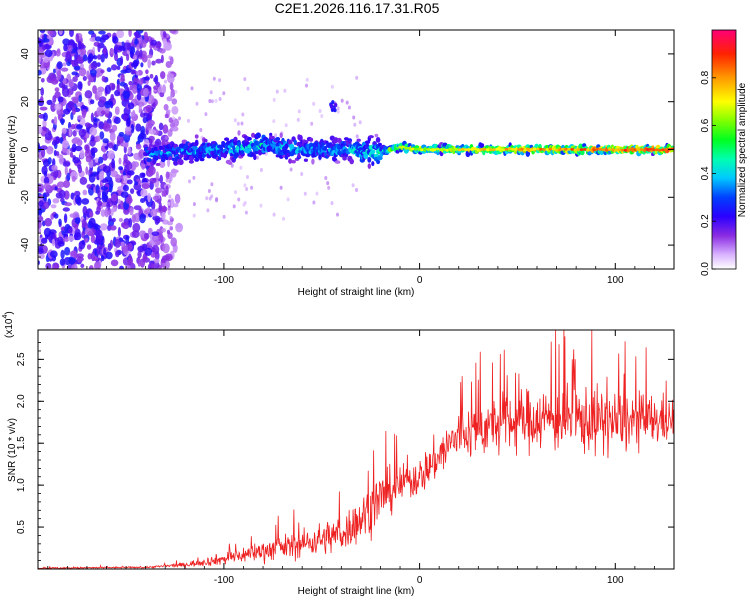 The width and height of the screenshot is (750, 600). I want to click on scale-factor-base: (x10, so click(9, 328).